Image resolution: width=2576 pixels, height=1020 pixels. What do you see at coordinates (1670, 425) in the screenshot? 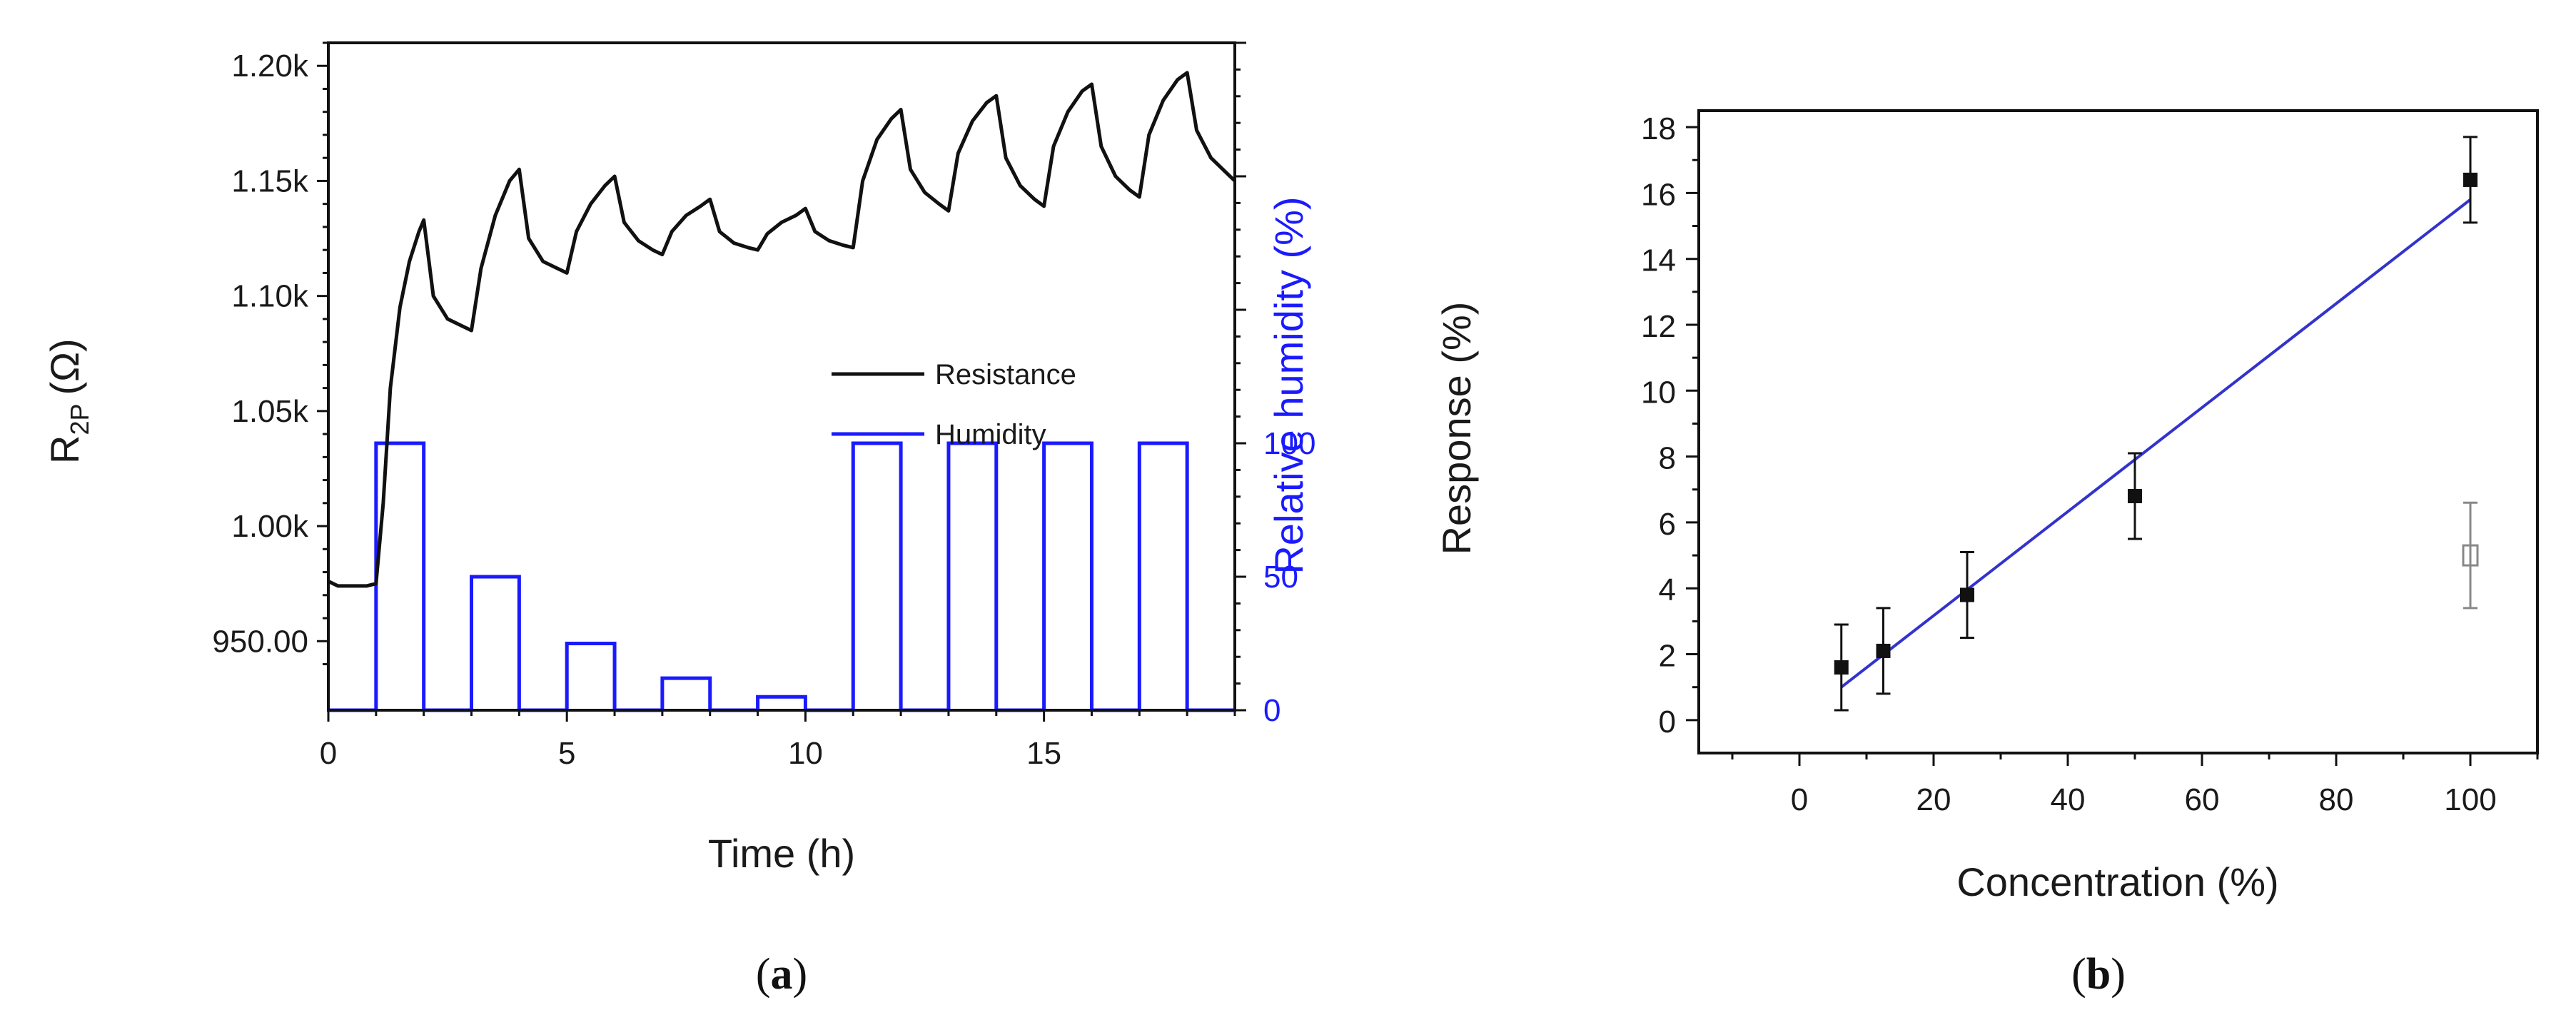
I see `b-y-axis-ticks: 0 2 4 6 8 10 12 14 16 18` at bounding box center [1670, 425].